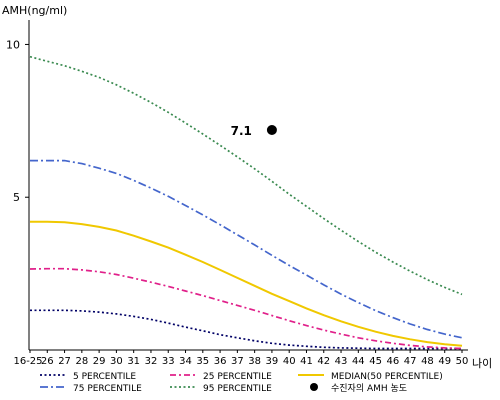  What do you see at coordinates (482, 363) in the screenshot?
I see `x-axis-label: 나이` at bounding box center [482, 363].